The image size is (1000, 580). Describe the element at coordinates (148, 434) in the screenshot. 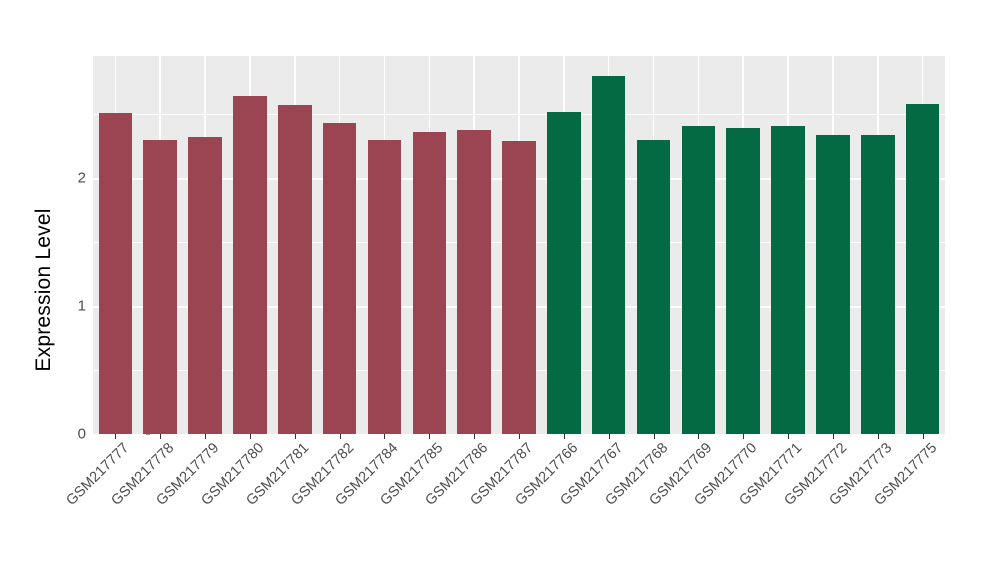

I see `y-axis-tick-mark` at that location.